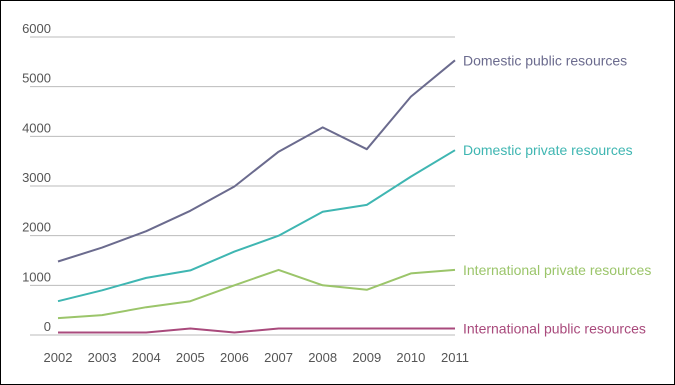 The image size is (675, 385). Describe the element at coordinates (256, 357) in the screenshot. I see `x-axis-tick-labels: 2002 2003 2004 2005 2006 2007 2008 2009 2010 2011` at that location.